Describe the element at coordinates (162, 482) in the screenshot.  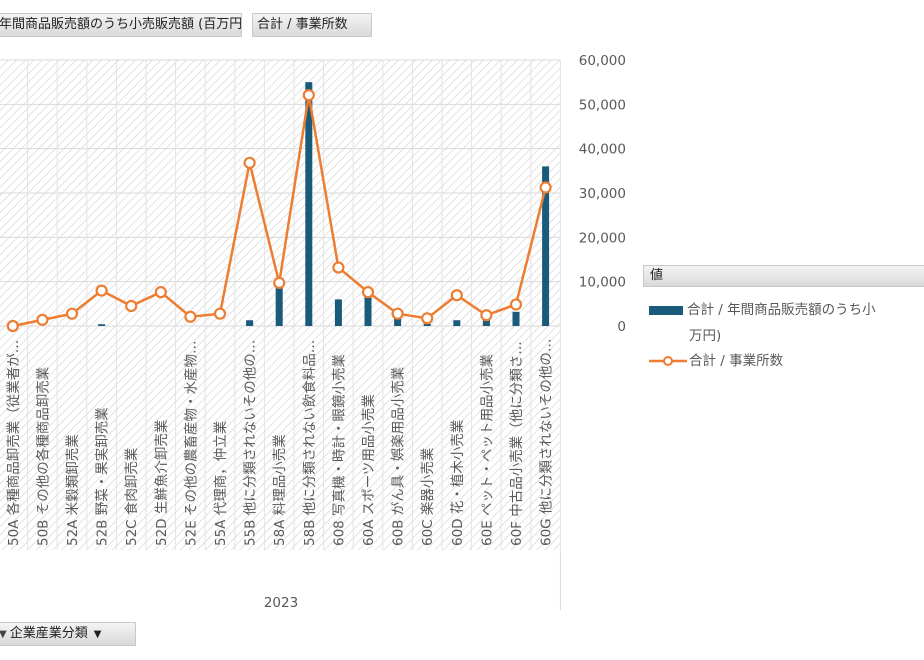
I see `x-category-label: 52D 生鮮魚介卸売業` at that location.